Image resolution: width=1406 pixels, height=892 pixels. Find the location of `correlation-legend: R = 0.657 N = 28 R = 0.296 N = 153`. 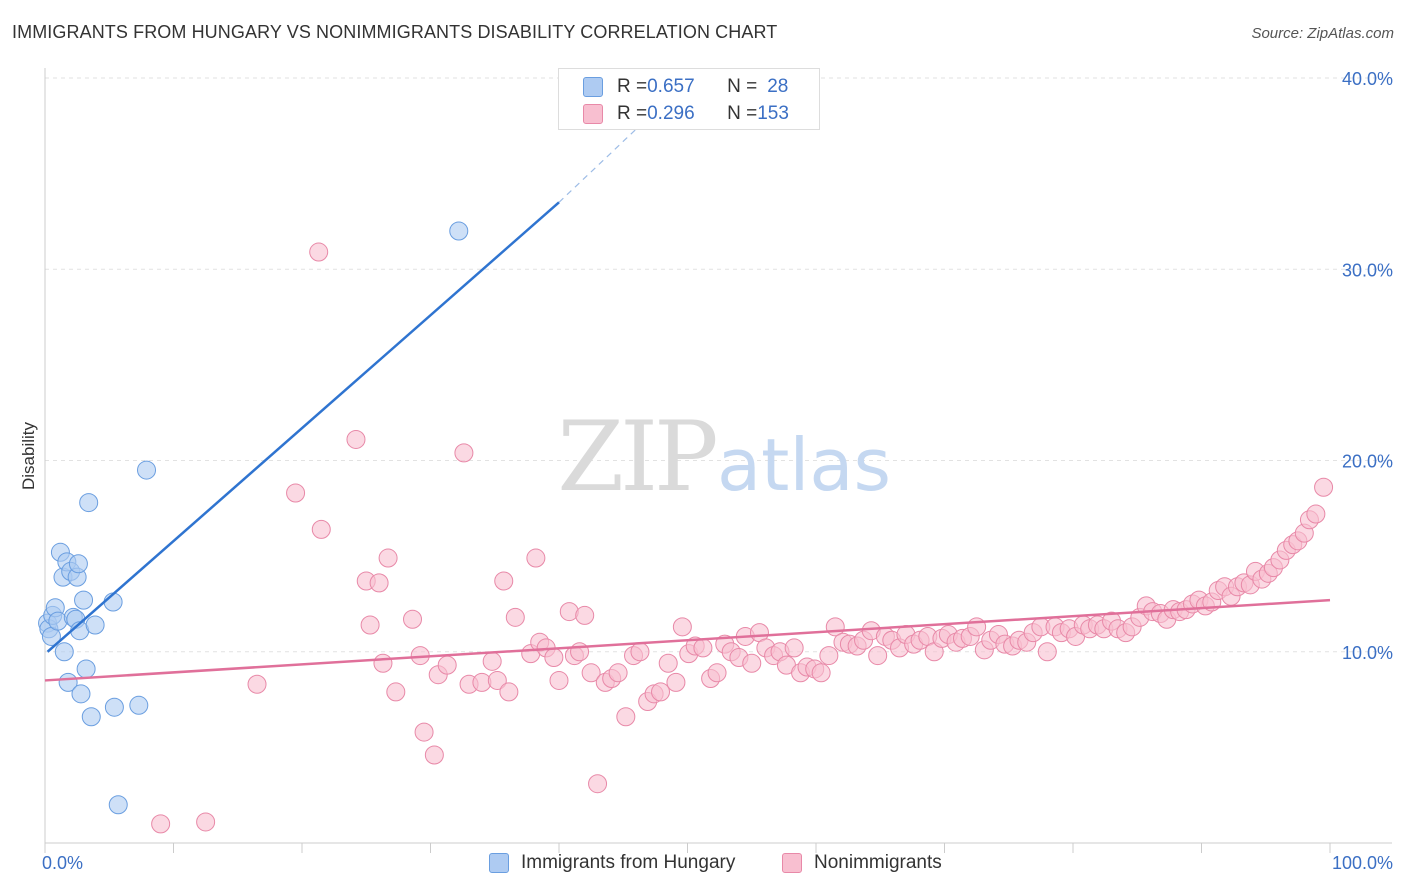

correlation-legend: R = 0.657 N = 28 R = 0.296 N = 153 is located at coordinates (689, 99).